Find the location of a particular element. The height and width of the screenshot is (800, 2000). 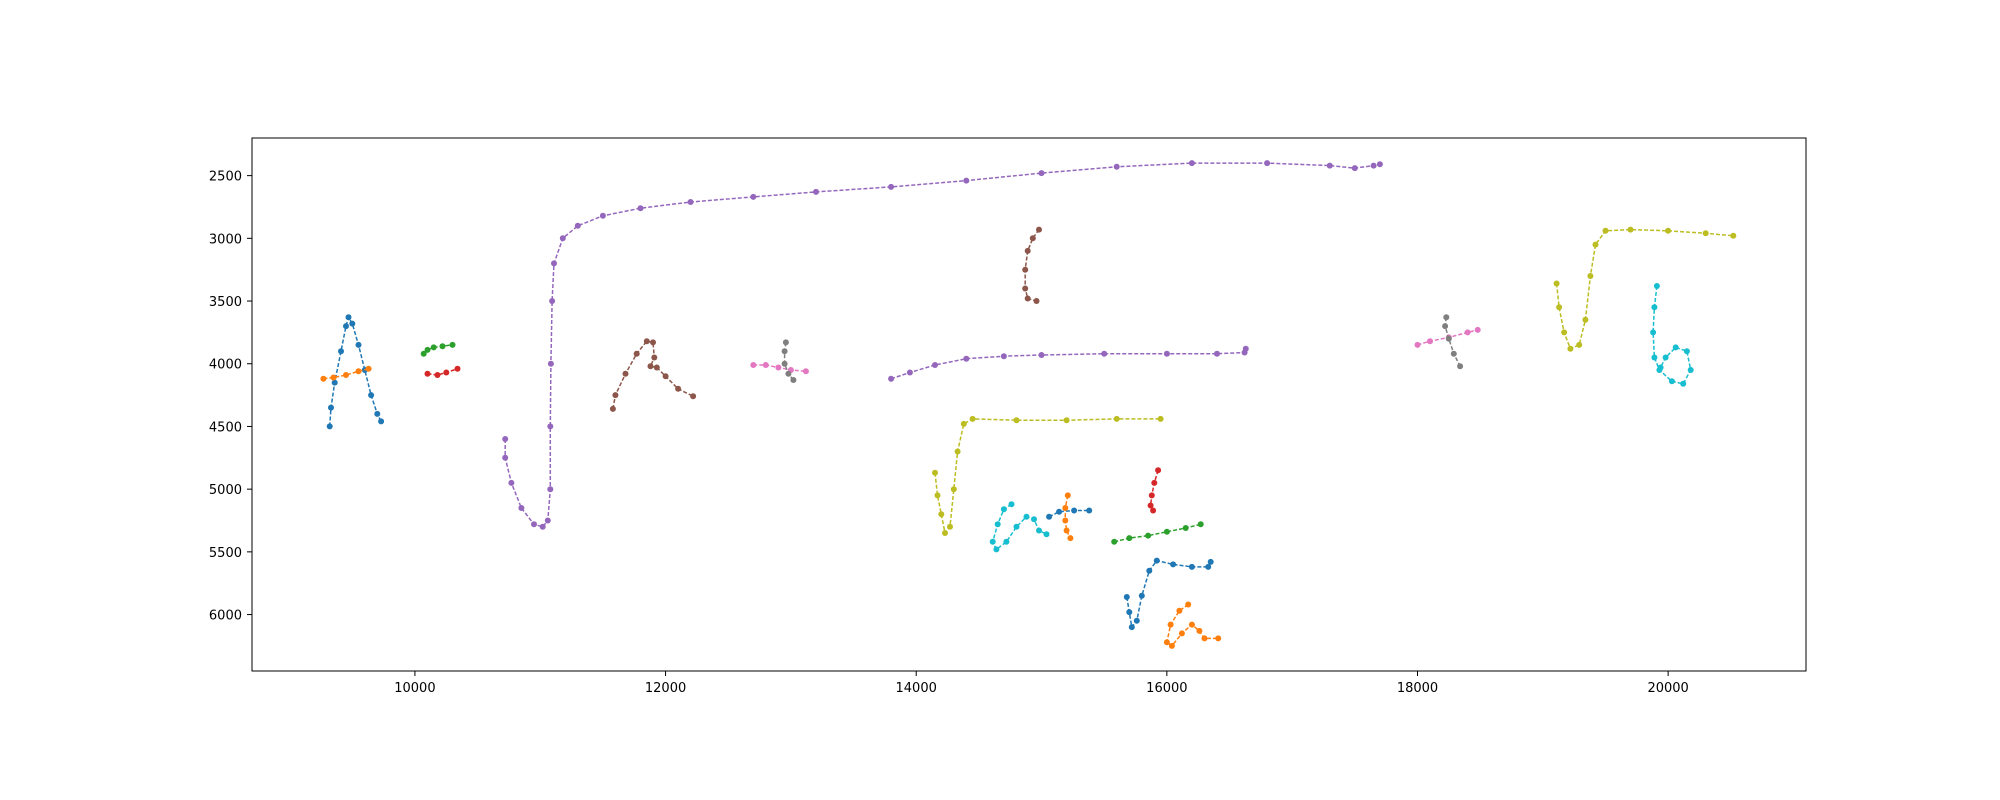

y-tick-label: 4500 is located at coordinates (225, 427).